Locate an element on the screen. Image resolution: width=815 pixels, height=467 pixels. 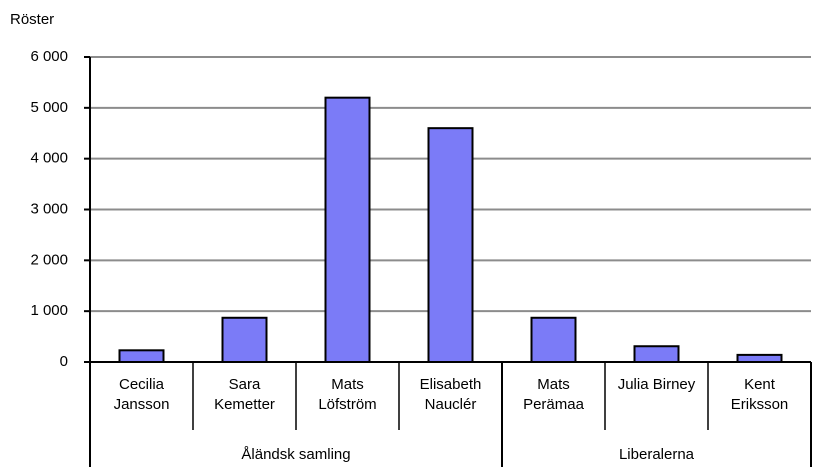
y-tick-label: 1 000 is located at coordinates (49, 310).